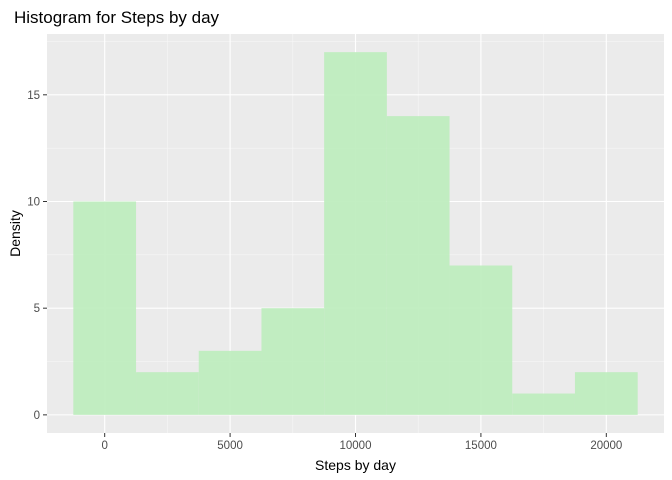 The height and width of the screenshot is (480, 672). I want to click on x-tick-label: 5000, so click(230, 446).